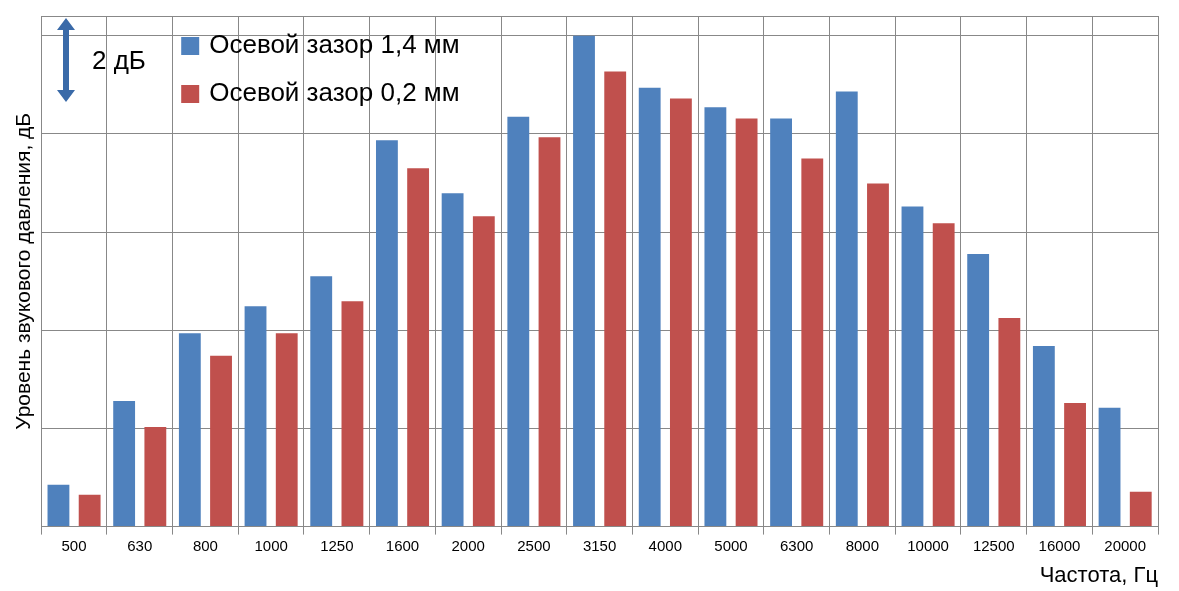 This screenshot has height=591, width=1179. I want to click on x-tick-label: 12500, so click(993, 545).